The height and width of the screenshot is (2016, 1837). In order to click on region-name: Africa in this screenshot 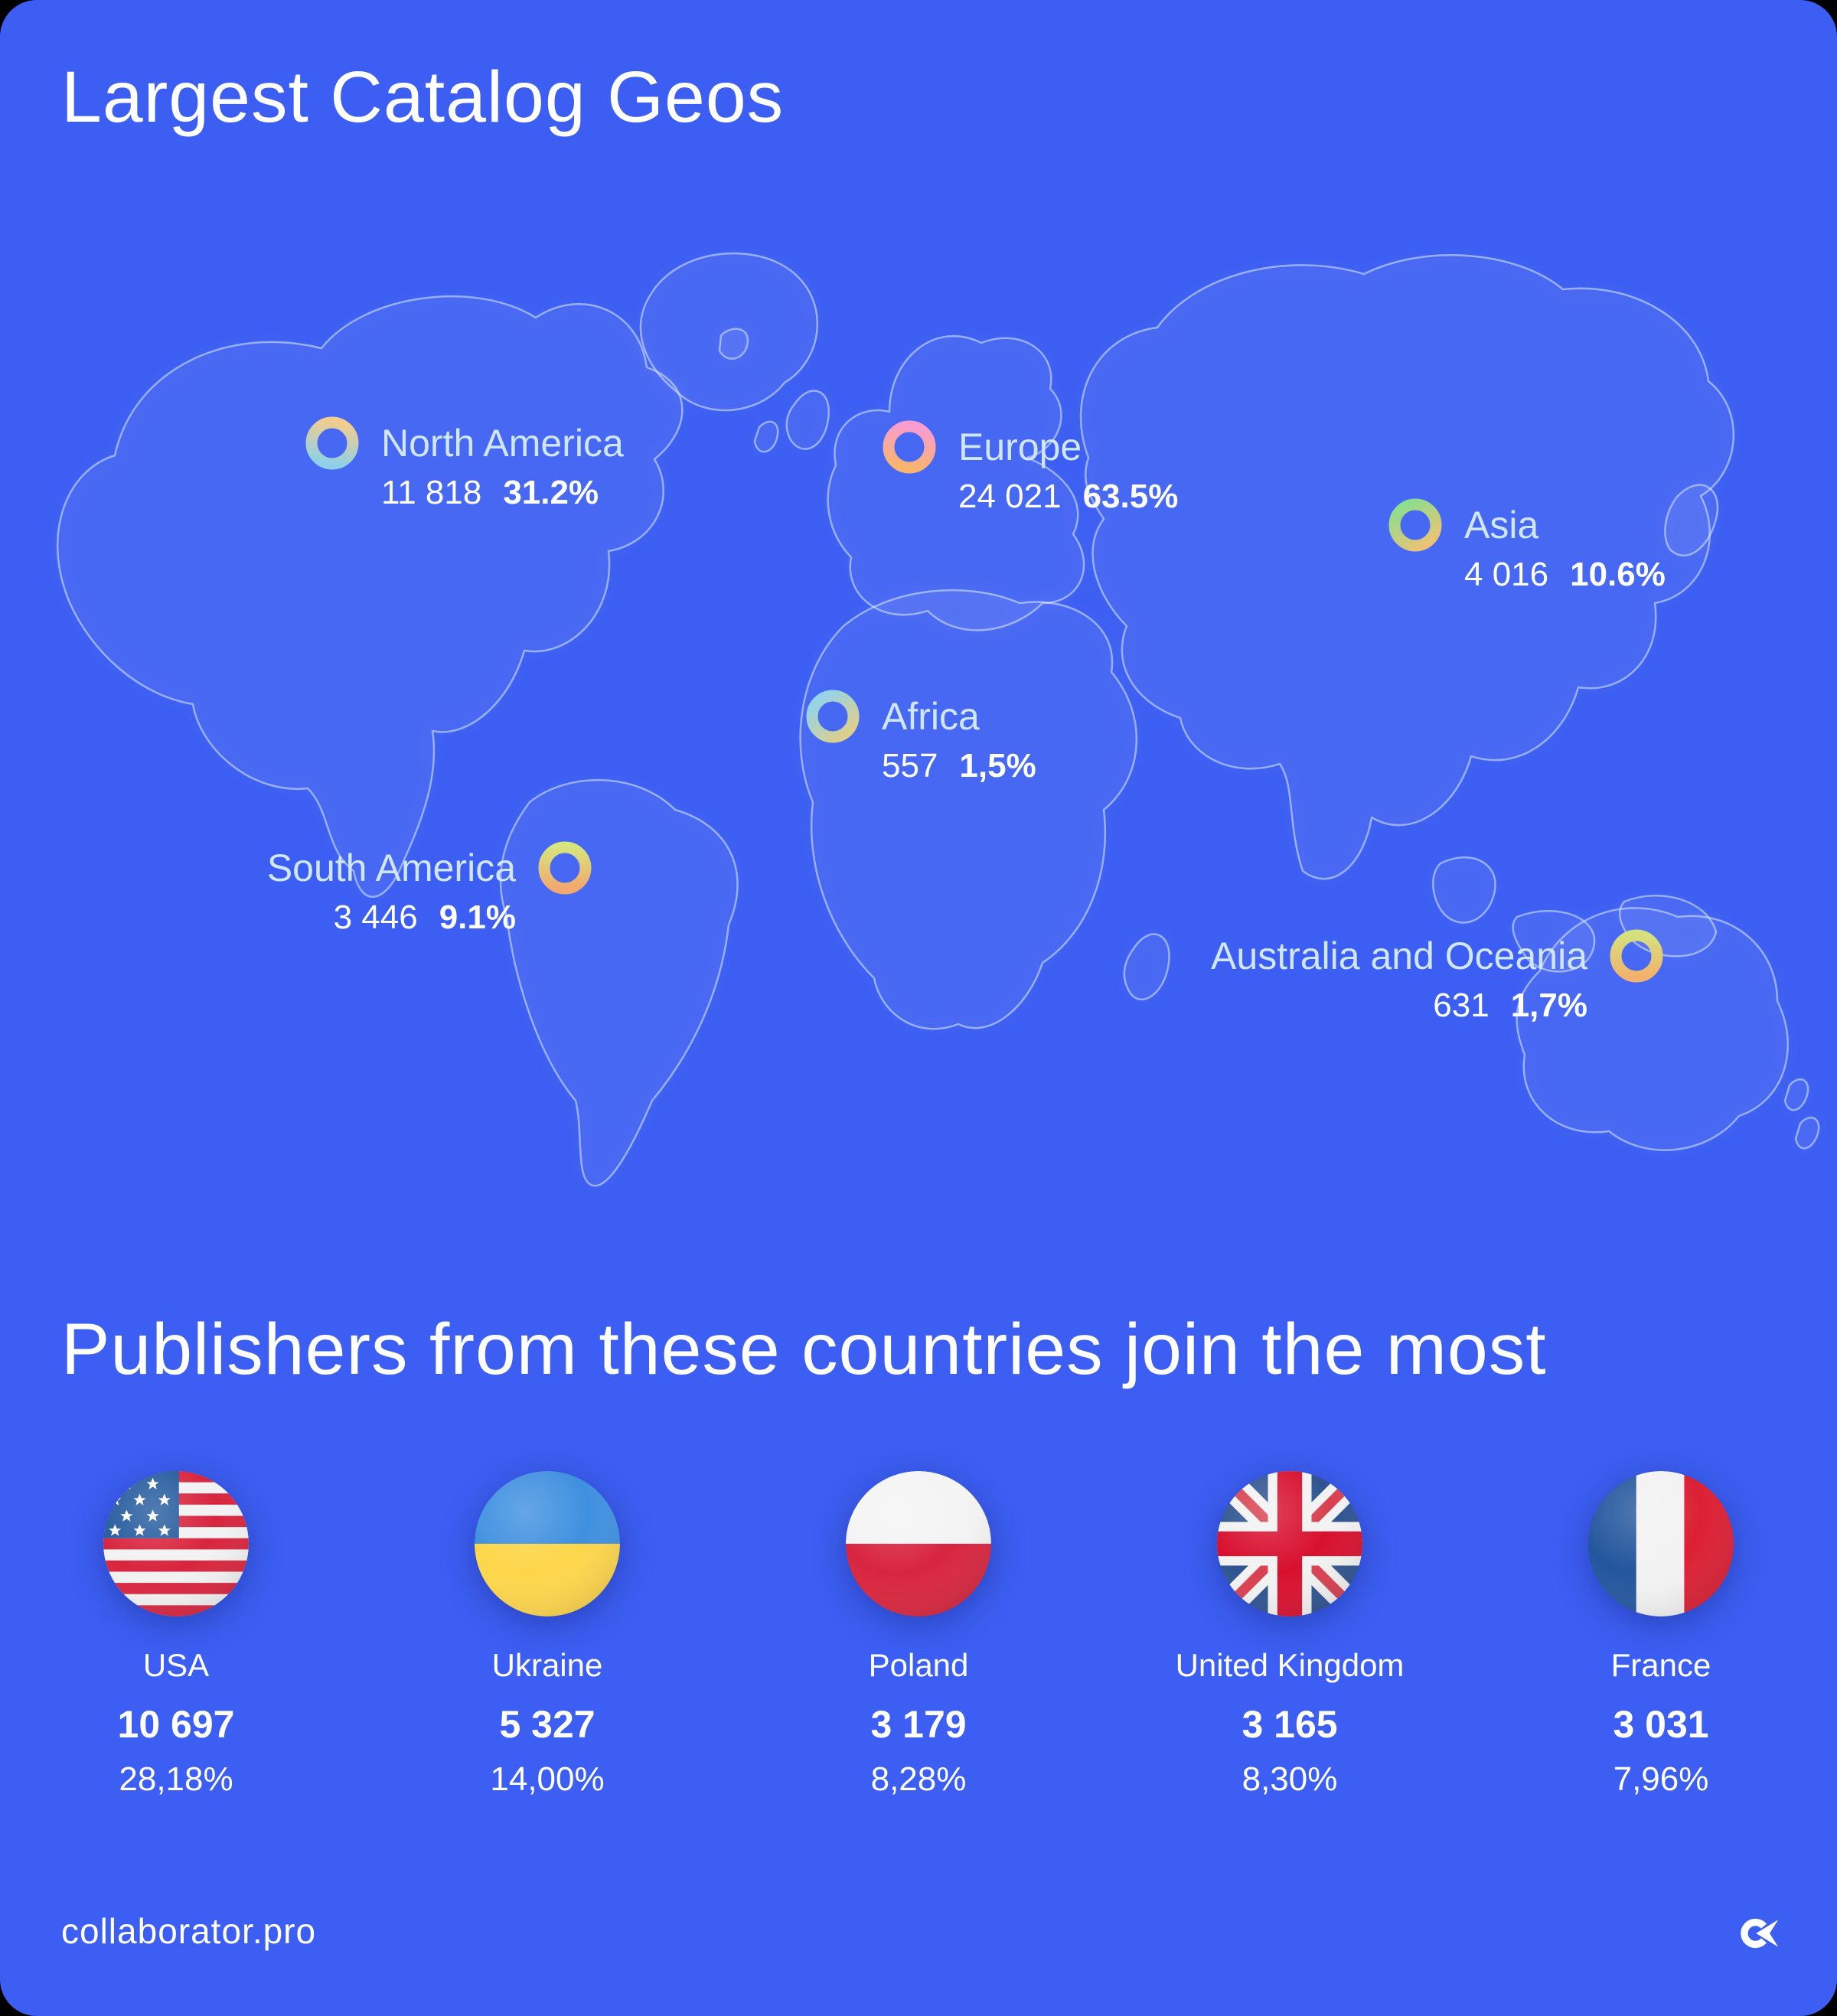, I will do `click(931, 716)`.